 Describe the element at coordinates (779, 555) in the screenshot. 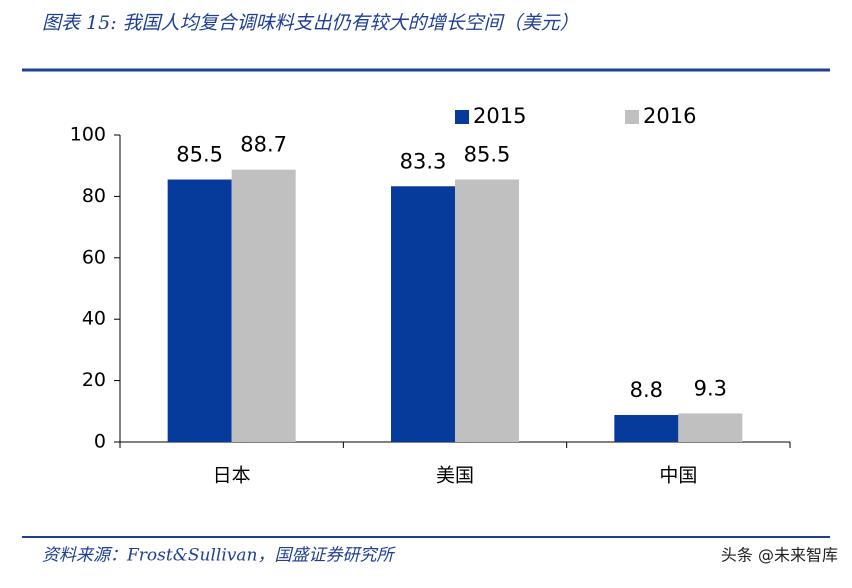

I see `watermark: 头条 @未来智库` at that location.